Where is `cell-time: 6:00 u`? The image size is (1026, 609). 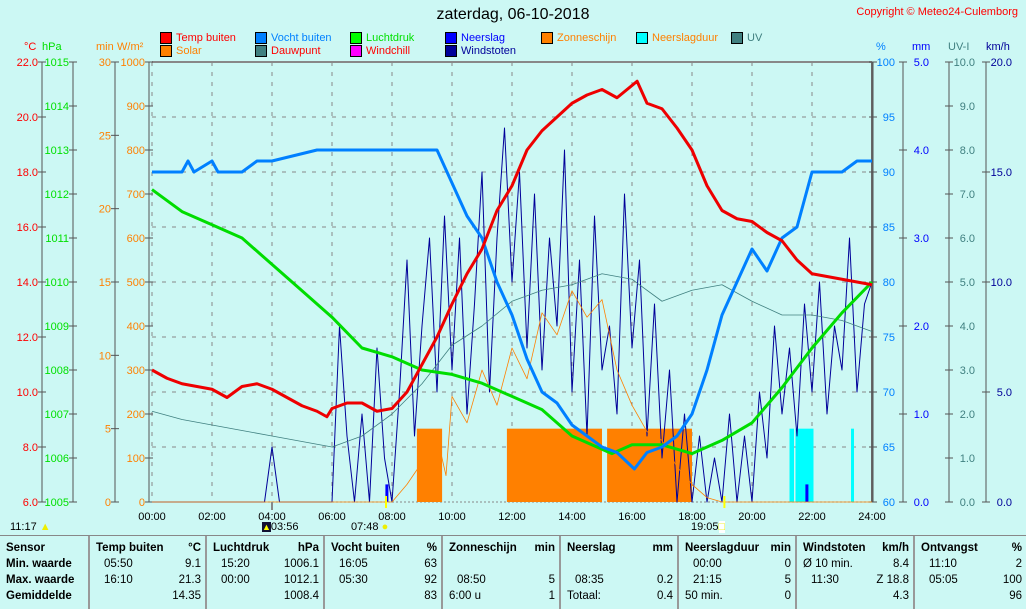
cell-time: 6:00 u is located at coordinates (465, 596).